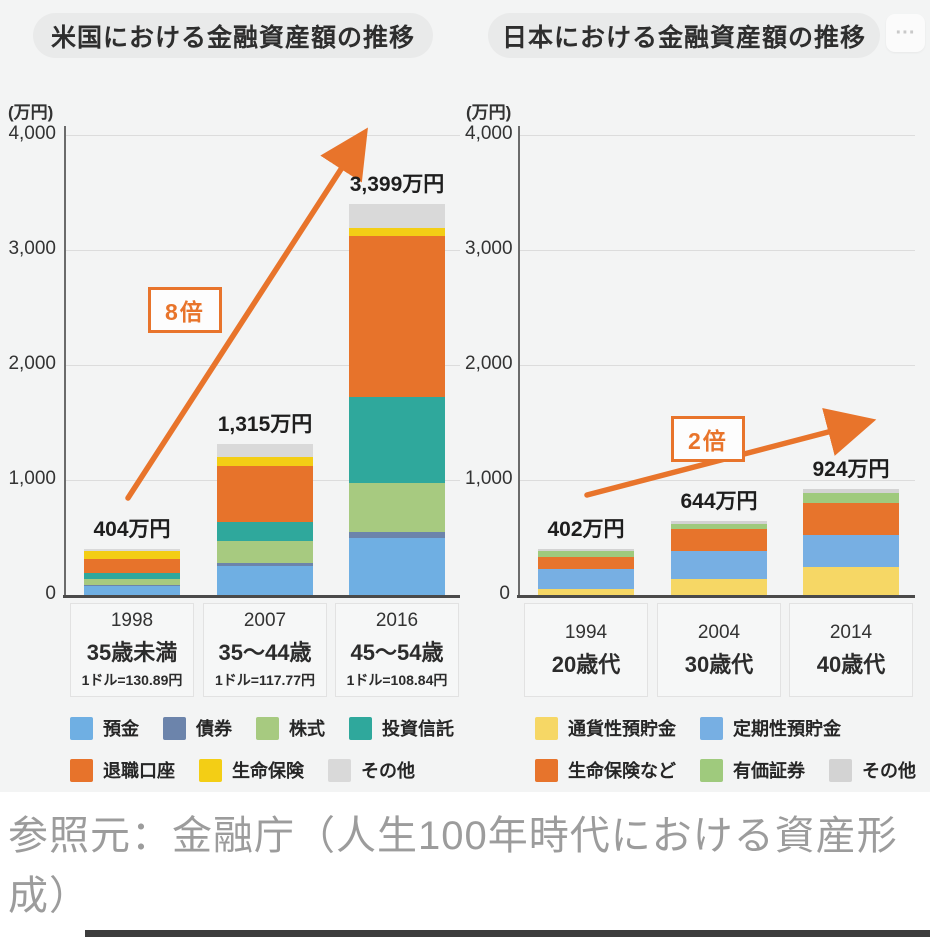  I want to click on x-age-group-label: 35歳未満, so click(132, 652).